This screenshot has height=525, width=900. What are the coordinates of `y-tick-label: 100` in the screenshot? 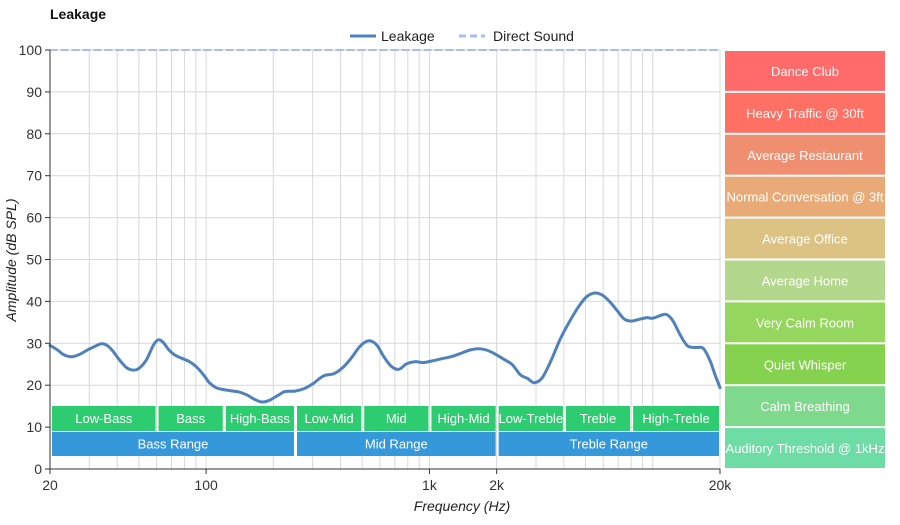 It's located at (31, 50).